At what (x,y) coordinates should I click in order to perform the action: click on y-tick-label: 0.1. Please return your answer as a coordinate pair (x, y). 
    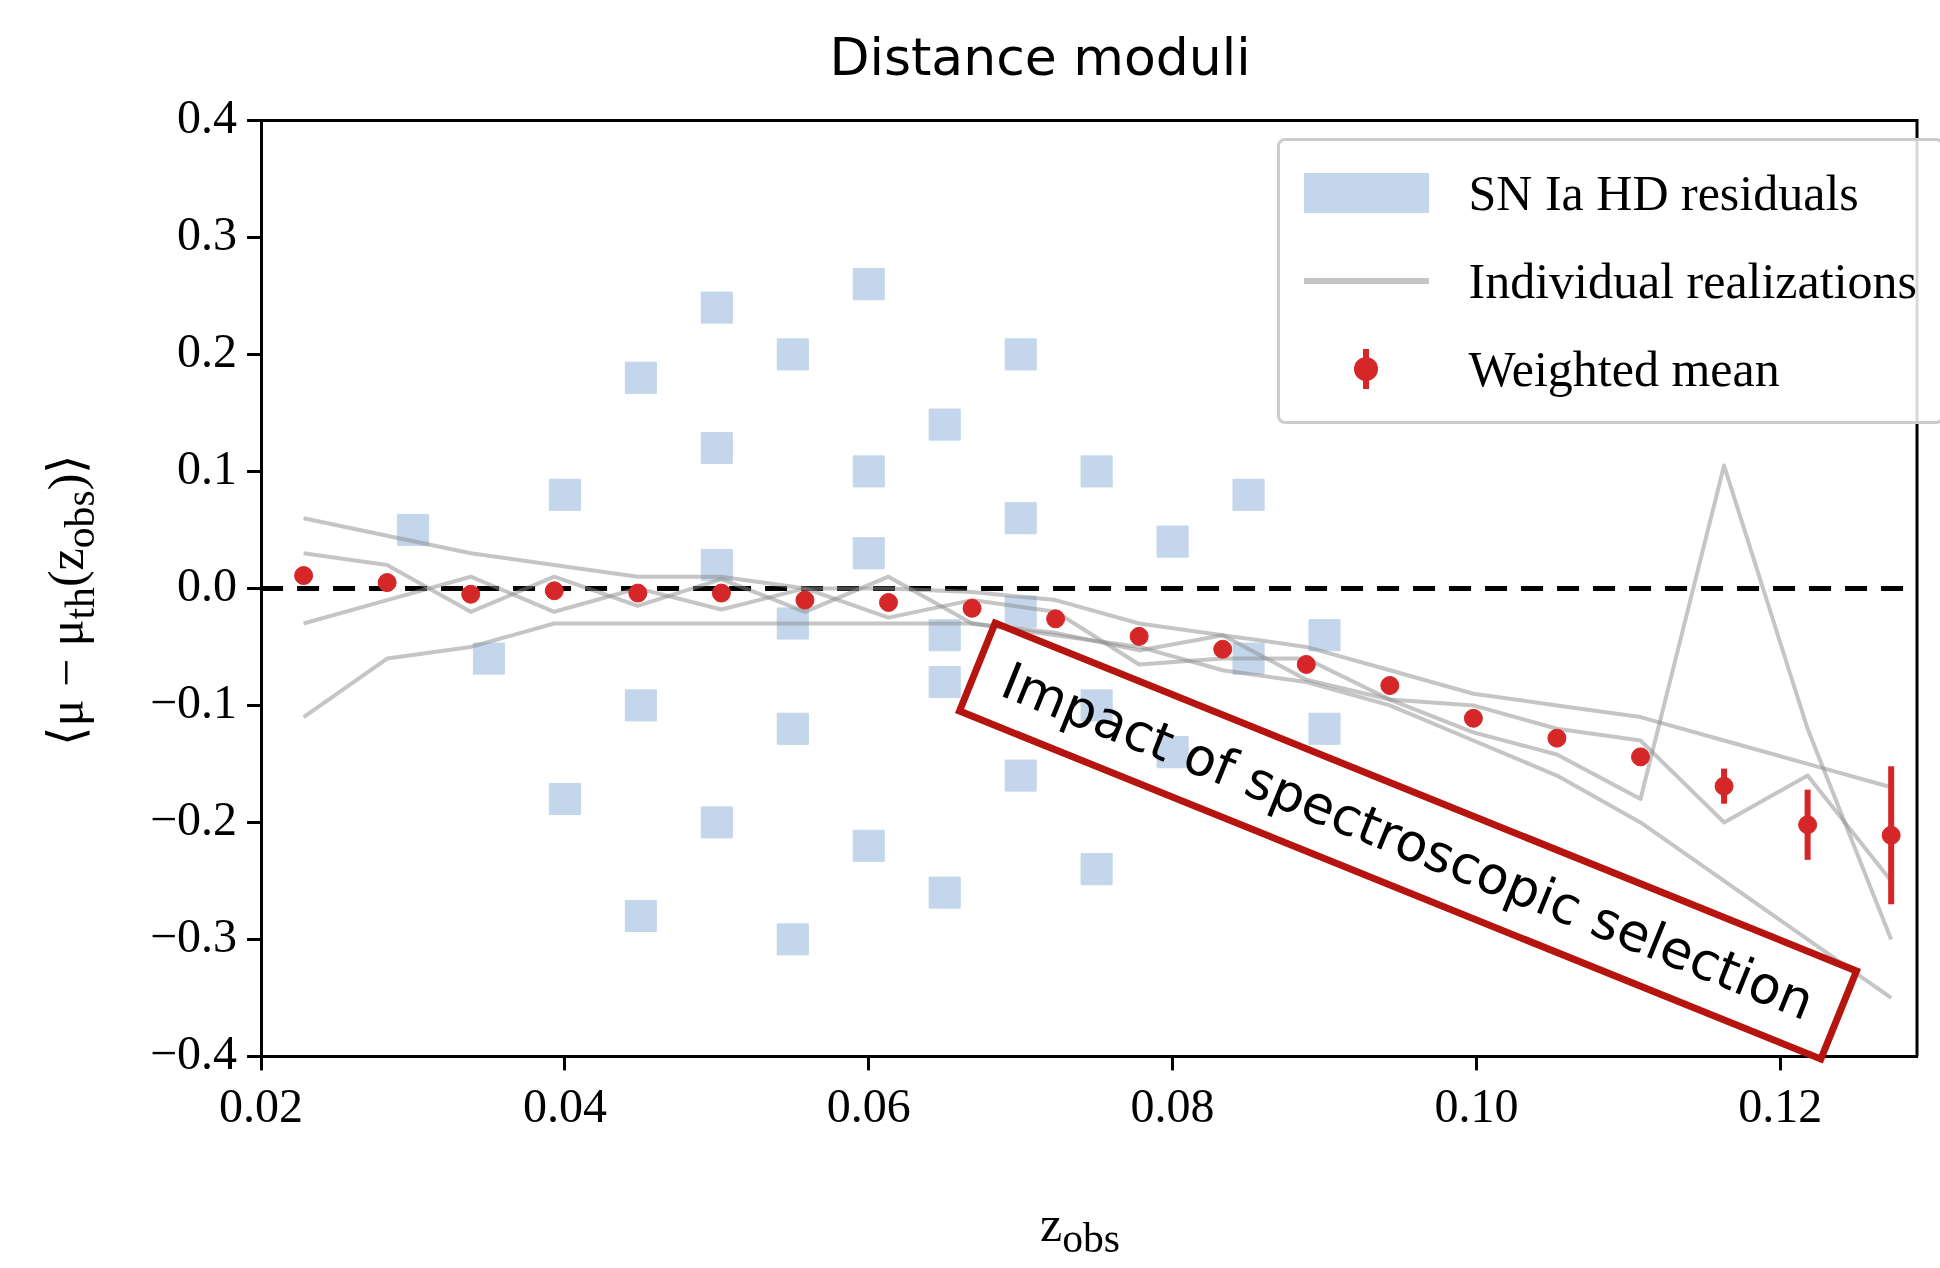
    Looking at the image, I should click on (207, 468).